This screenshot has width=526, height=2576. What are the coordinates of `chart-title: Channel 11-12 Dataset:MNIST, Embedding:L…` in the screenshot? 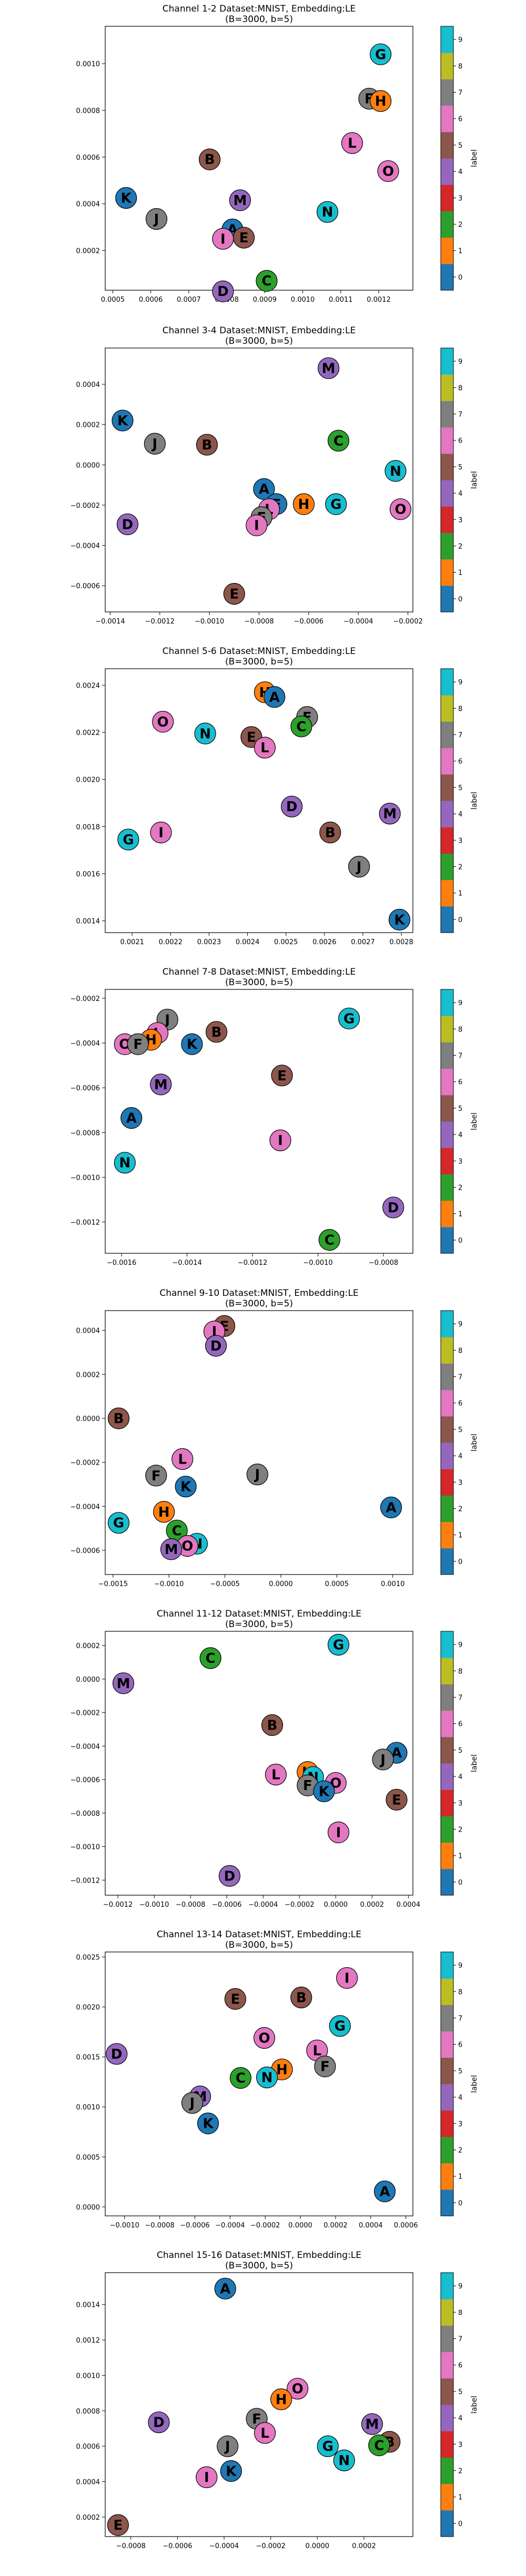 It's located at (259, 1614).